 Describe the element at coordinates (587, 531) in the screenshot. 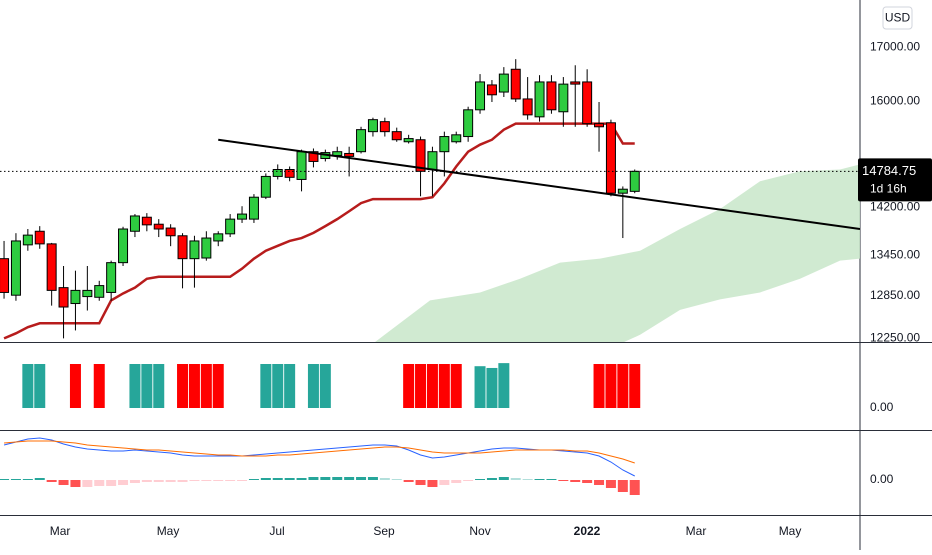

I see `x-tick-label: 2022` at that location.